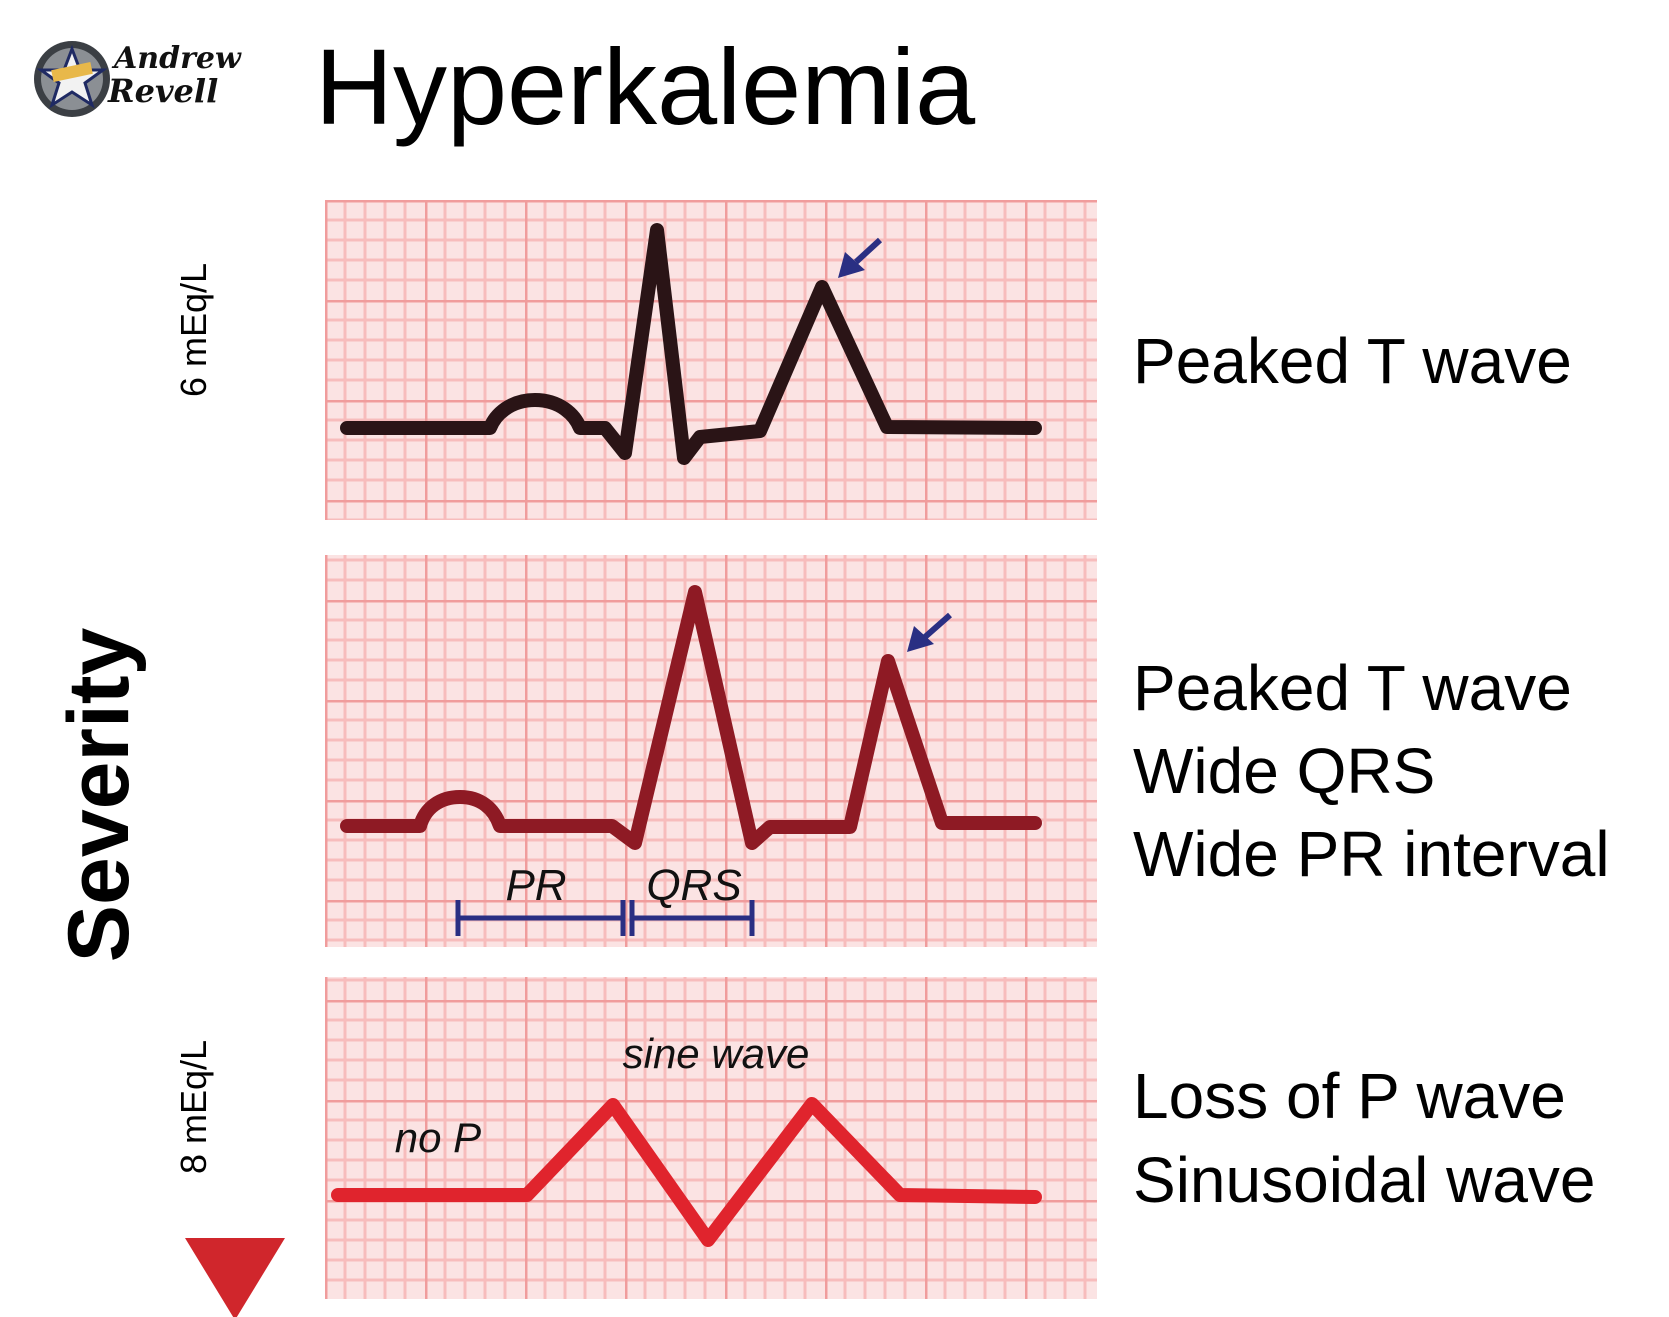  Describe the element at coordinates (1284, 771) in the screenshot. I see `panel-2-description-2: Wide QRS` at that location.